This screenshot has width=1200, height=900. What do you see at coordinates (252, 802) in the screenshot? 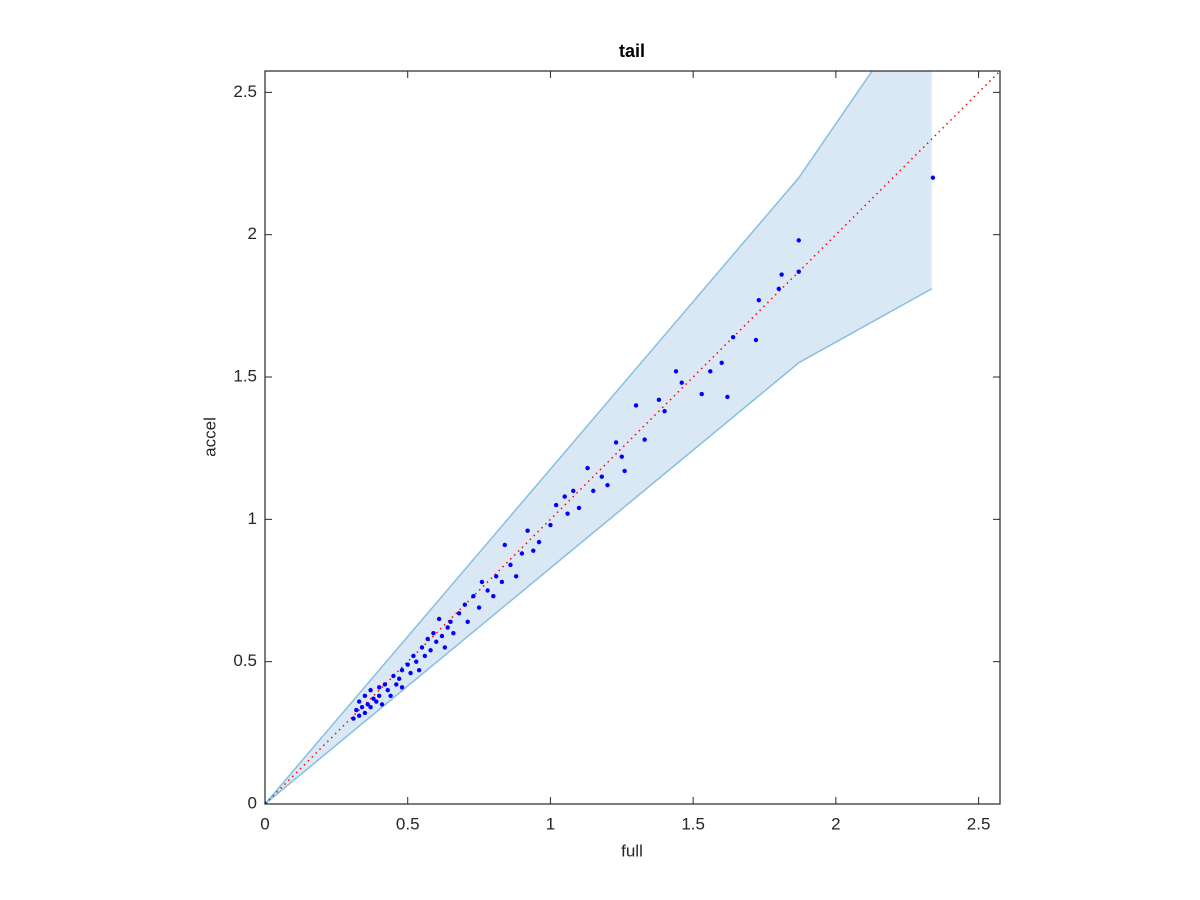
I see `y-tick-label: 0` at bounding box center [252, 802].